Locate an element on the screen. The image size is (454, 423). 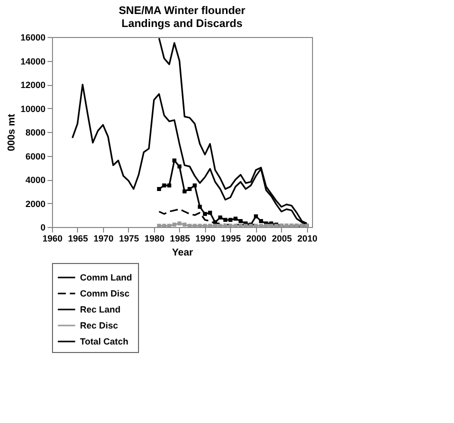
y-tick-label: 14000 is located at coordinates (33, 61).